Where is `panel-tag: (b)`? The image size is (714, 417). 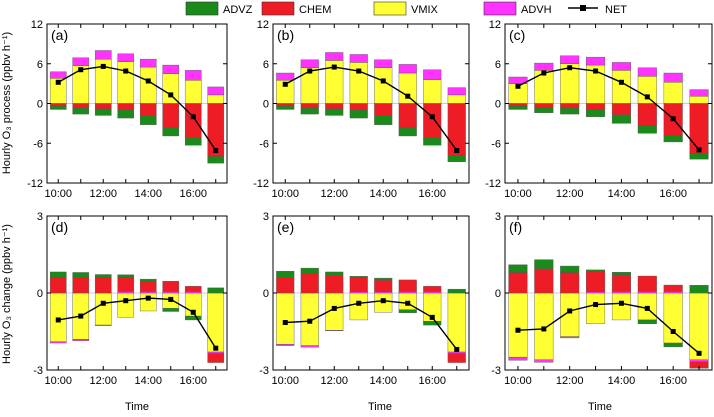
panel-tag: (b) is located at coordinates (285, 35).